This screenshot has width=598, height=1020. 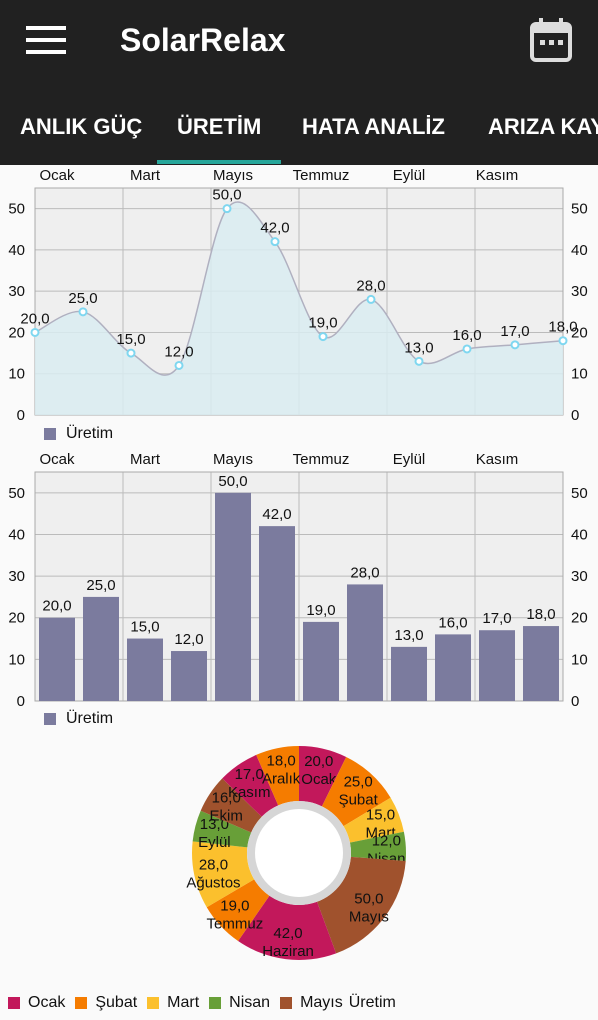 What do you see at coordinates (145, 459) in the screenshot?
I see `top-axis-label: Mart` at bounding box center [145, 459].